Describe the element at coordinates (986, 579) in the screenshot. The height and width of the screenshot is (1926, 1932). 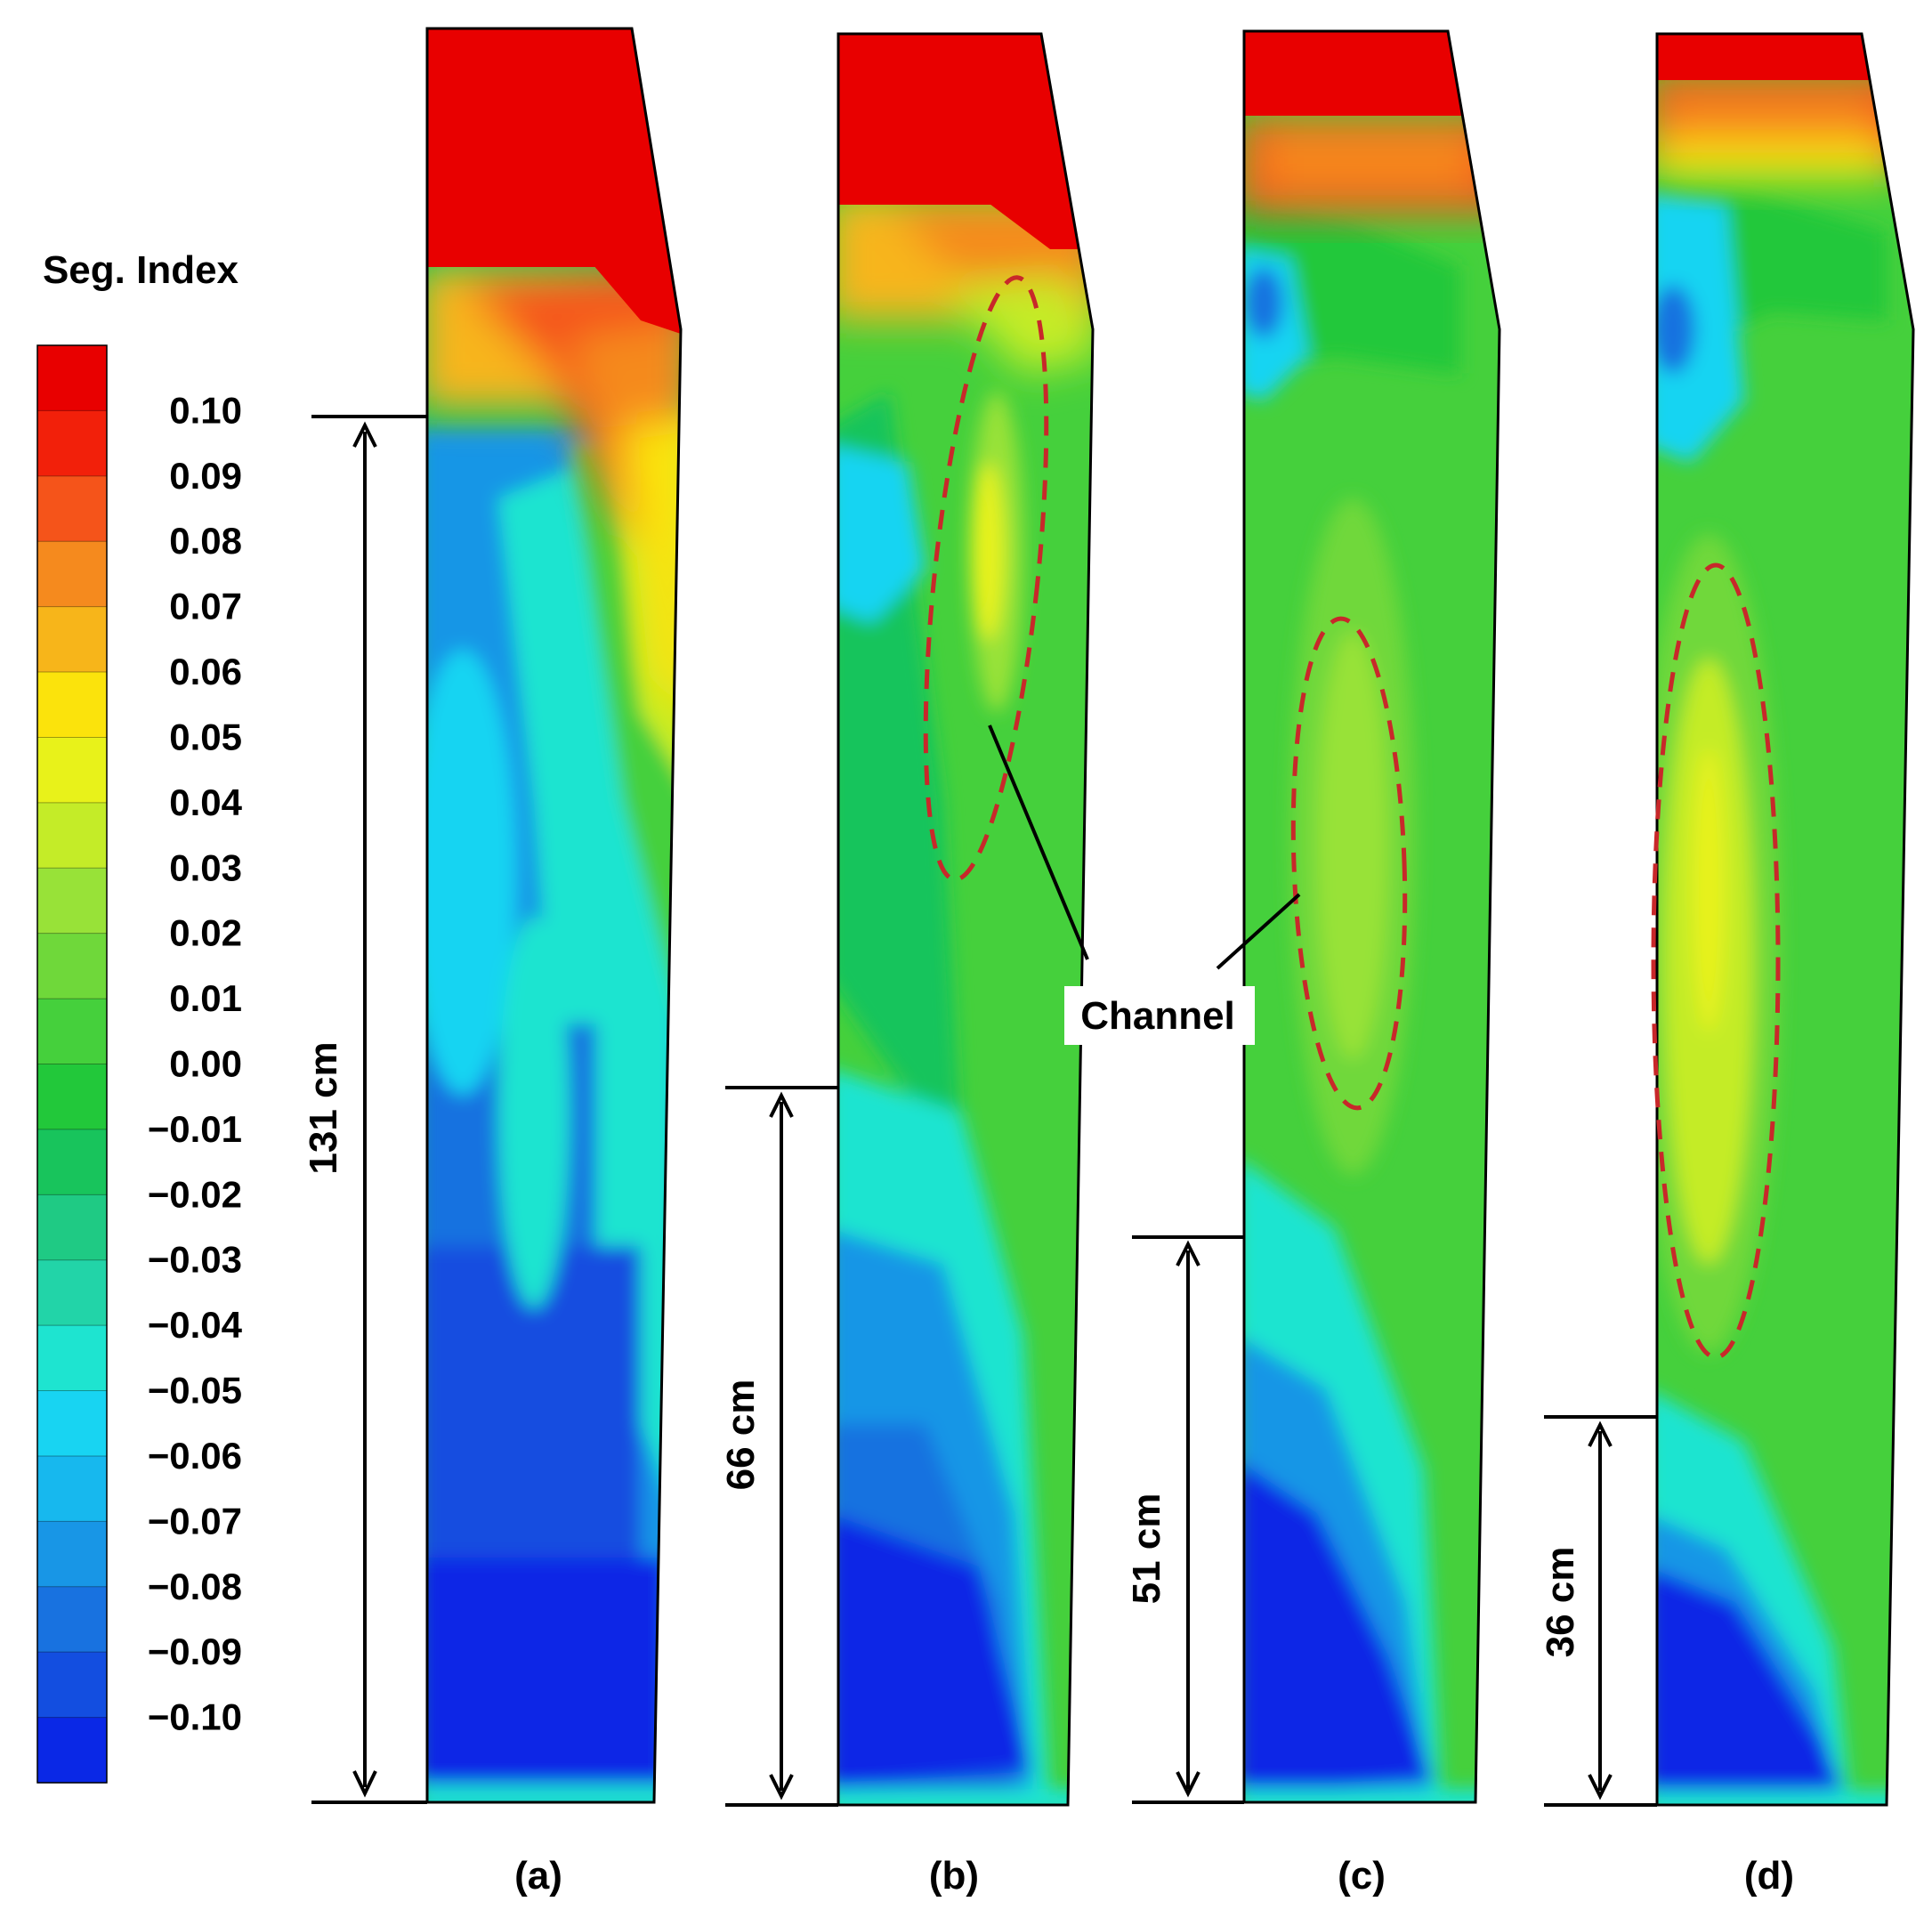
I see `panel-b-channel-outline` at that location.